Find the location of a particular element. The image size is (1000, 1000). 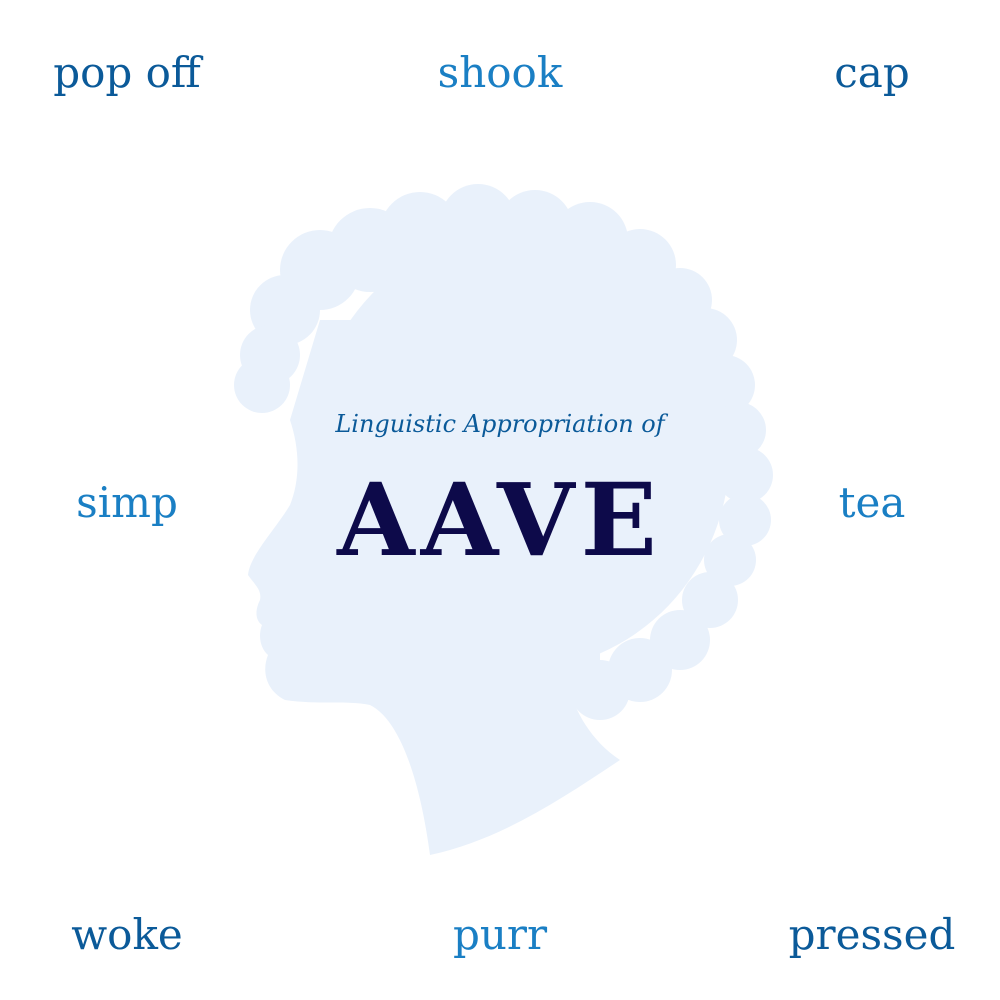

main-title: AAVE is located at coordinates (500, 520).